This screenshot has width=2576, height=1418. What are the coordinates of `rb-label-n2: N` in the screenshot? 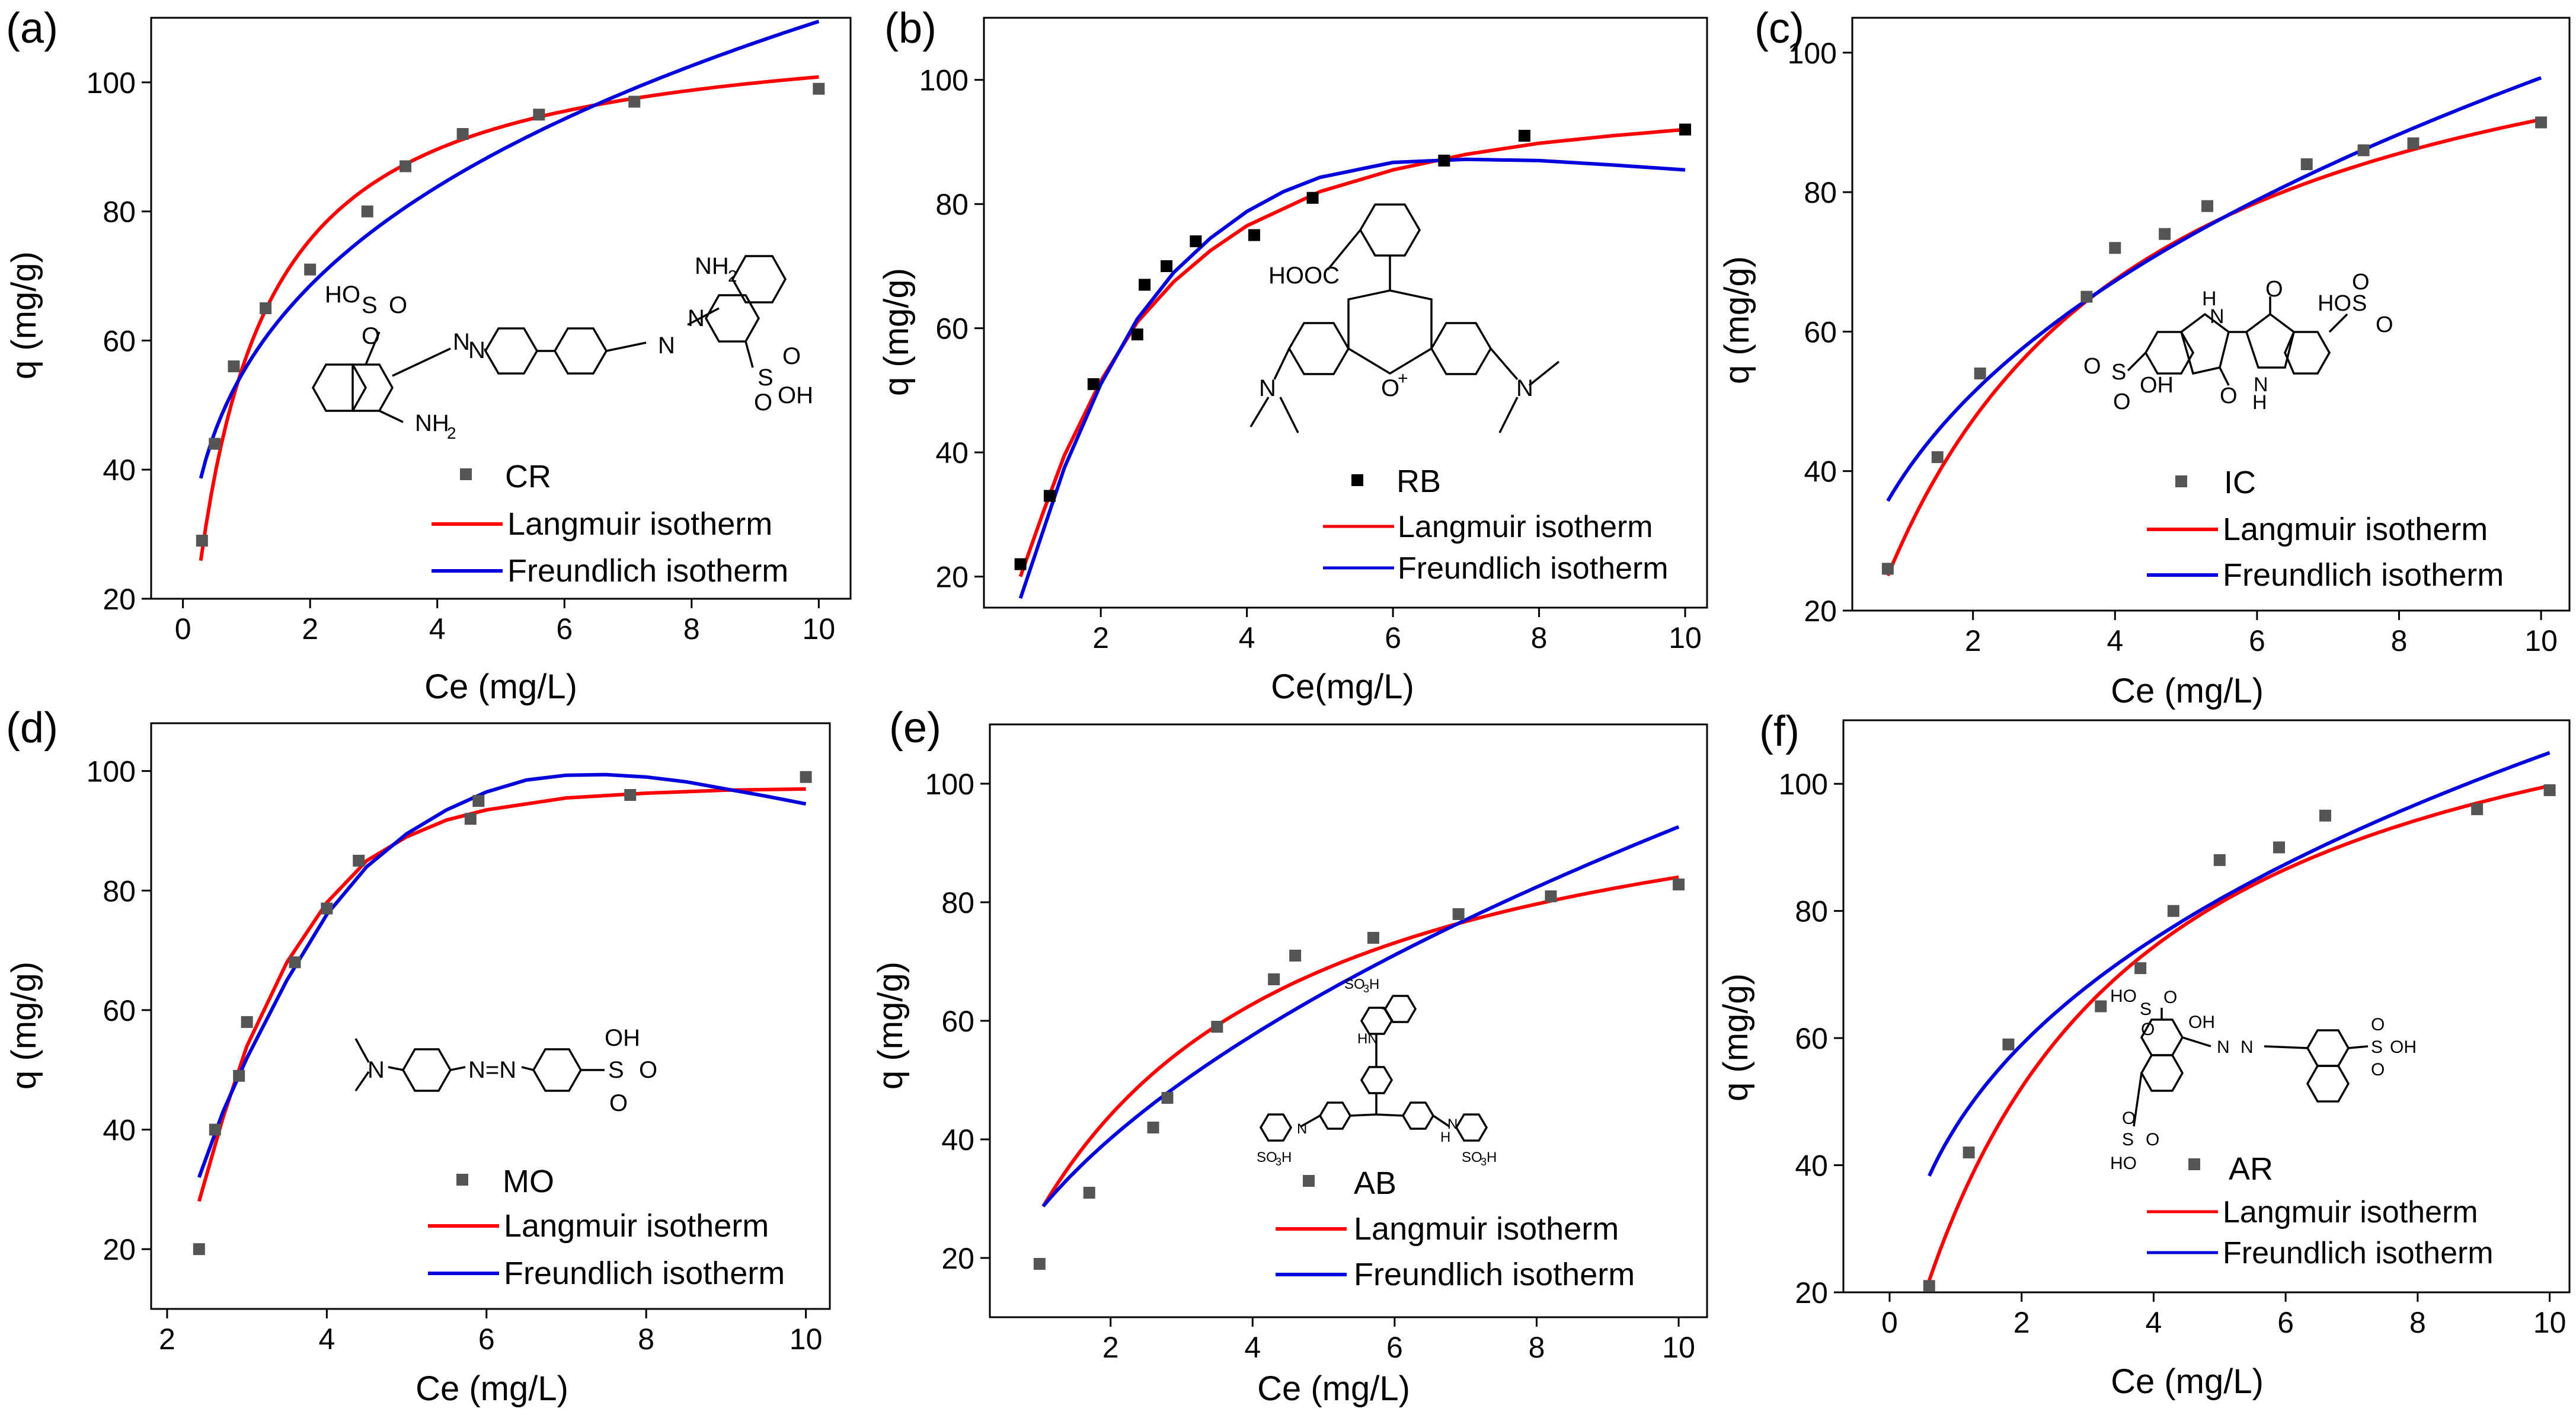 It's located at (1524, 388).